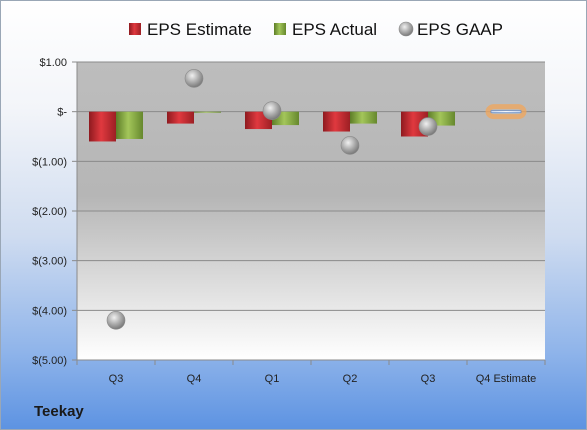  I want to click on y-tick-label: $(3.00), so click(49, 262).